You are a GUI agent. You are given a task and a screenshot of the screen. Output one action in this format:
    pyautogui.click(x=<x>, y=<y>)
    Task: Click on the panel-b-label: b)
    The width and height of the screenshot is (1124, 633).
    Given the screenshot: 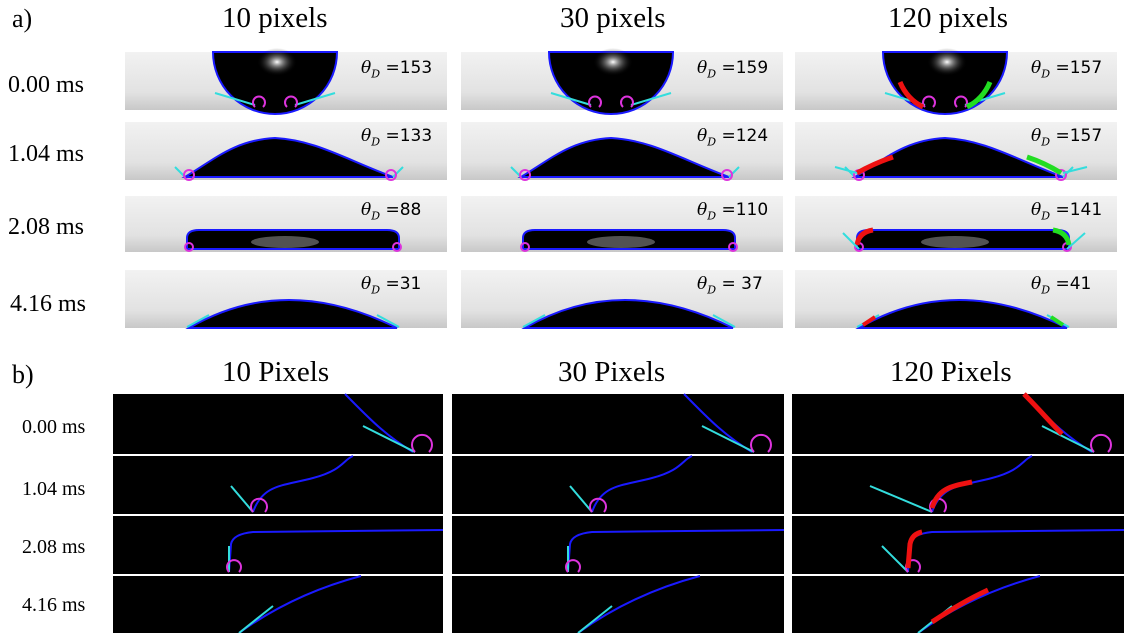 What is the action you would take?
    pyautogui.click(x=23, y=374)
    